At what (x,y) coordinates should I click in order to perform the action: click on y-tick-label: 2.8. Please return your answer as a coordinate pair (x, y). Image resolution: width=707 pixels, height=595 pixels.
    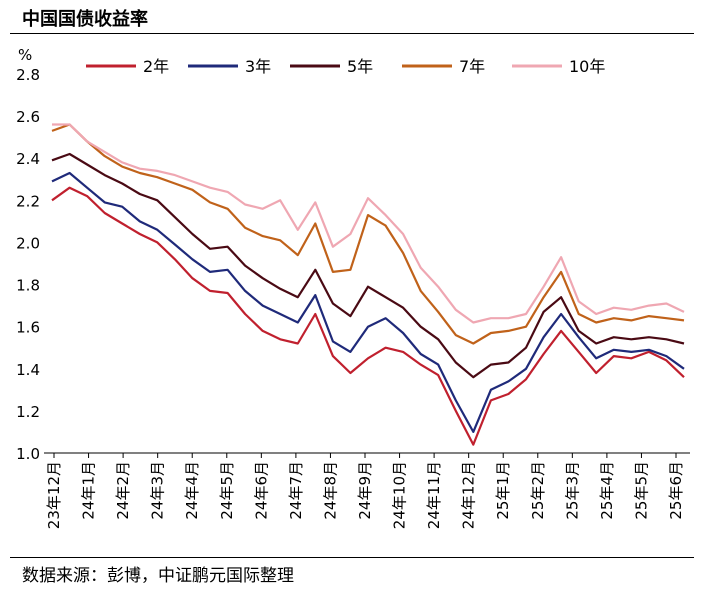
    Looking at the image, I should click on (28, 75).